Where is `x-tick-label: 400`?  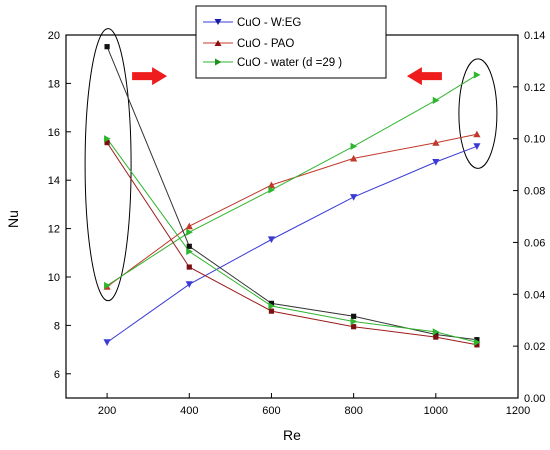 x-tick-label: 400 is located at coordinates (189, 411).